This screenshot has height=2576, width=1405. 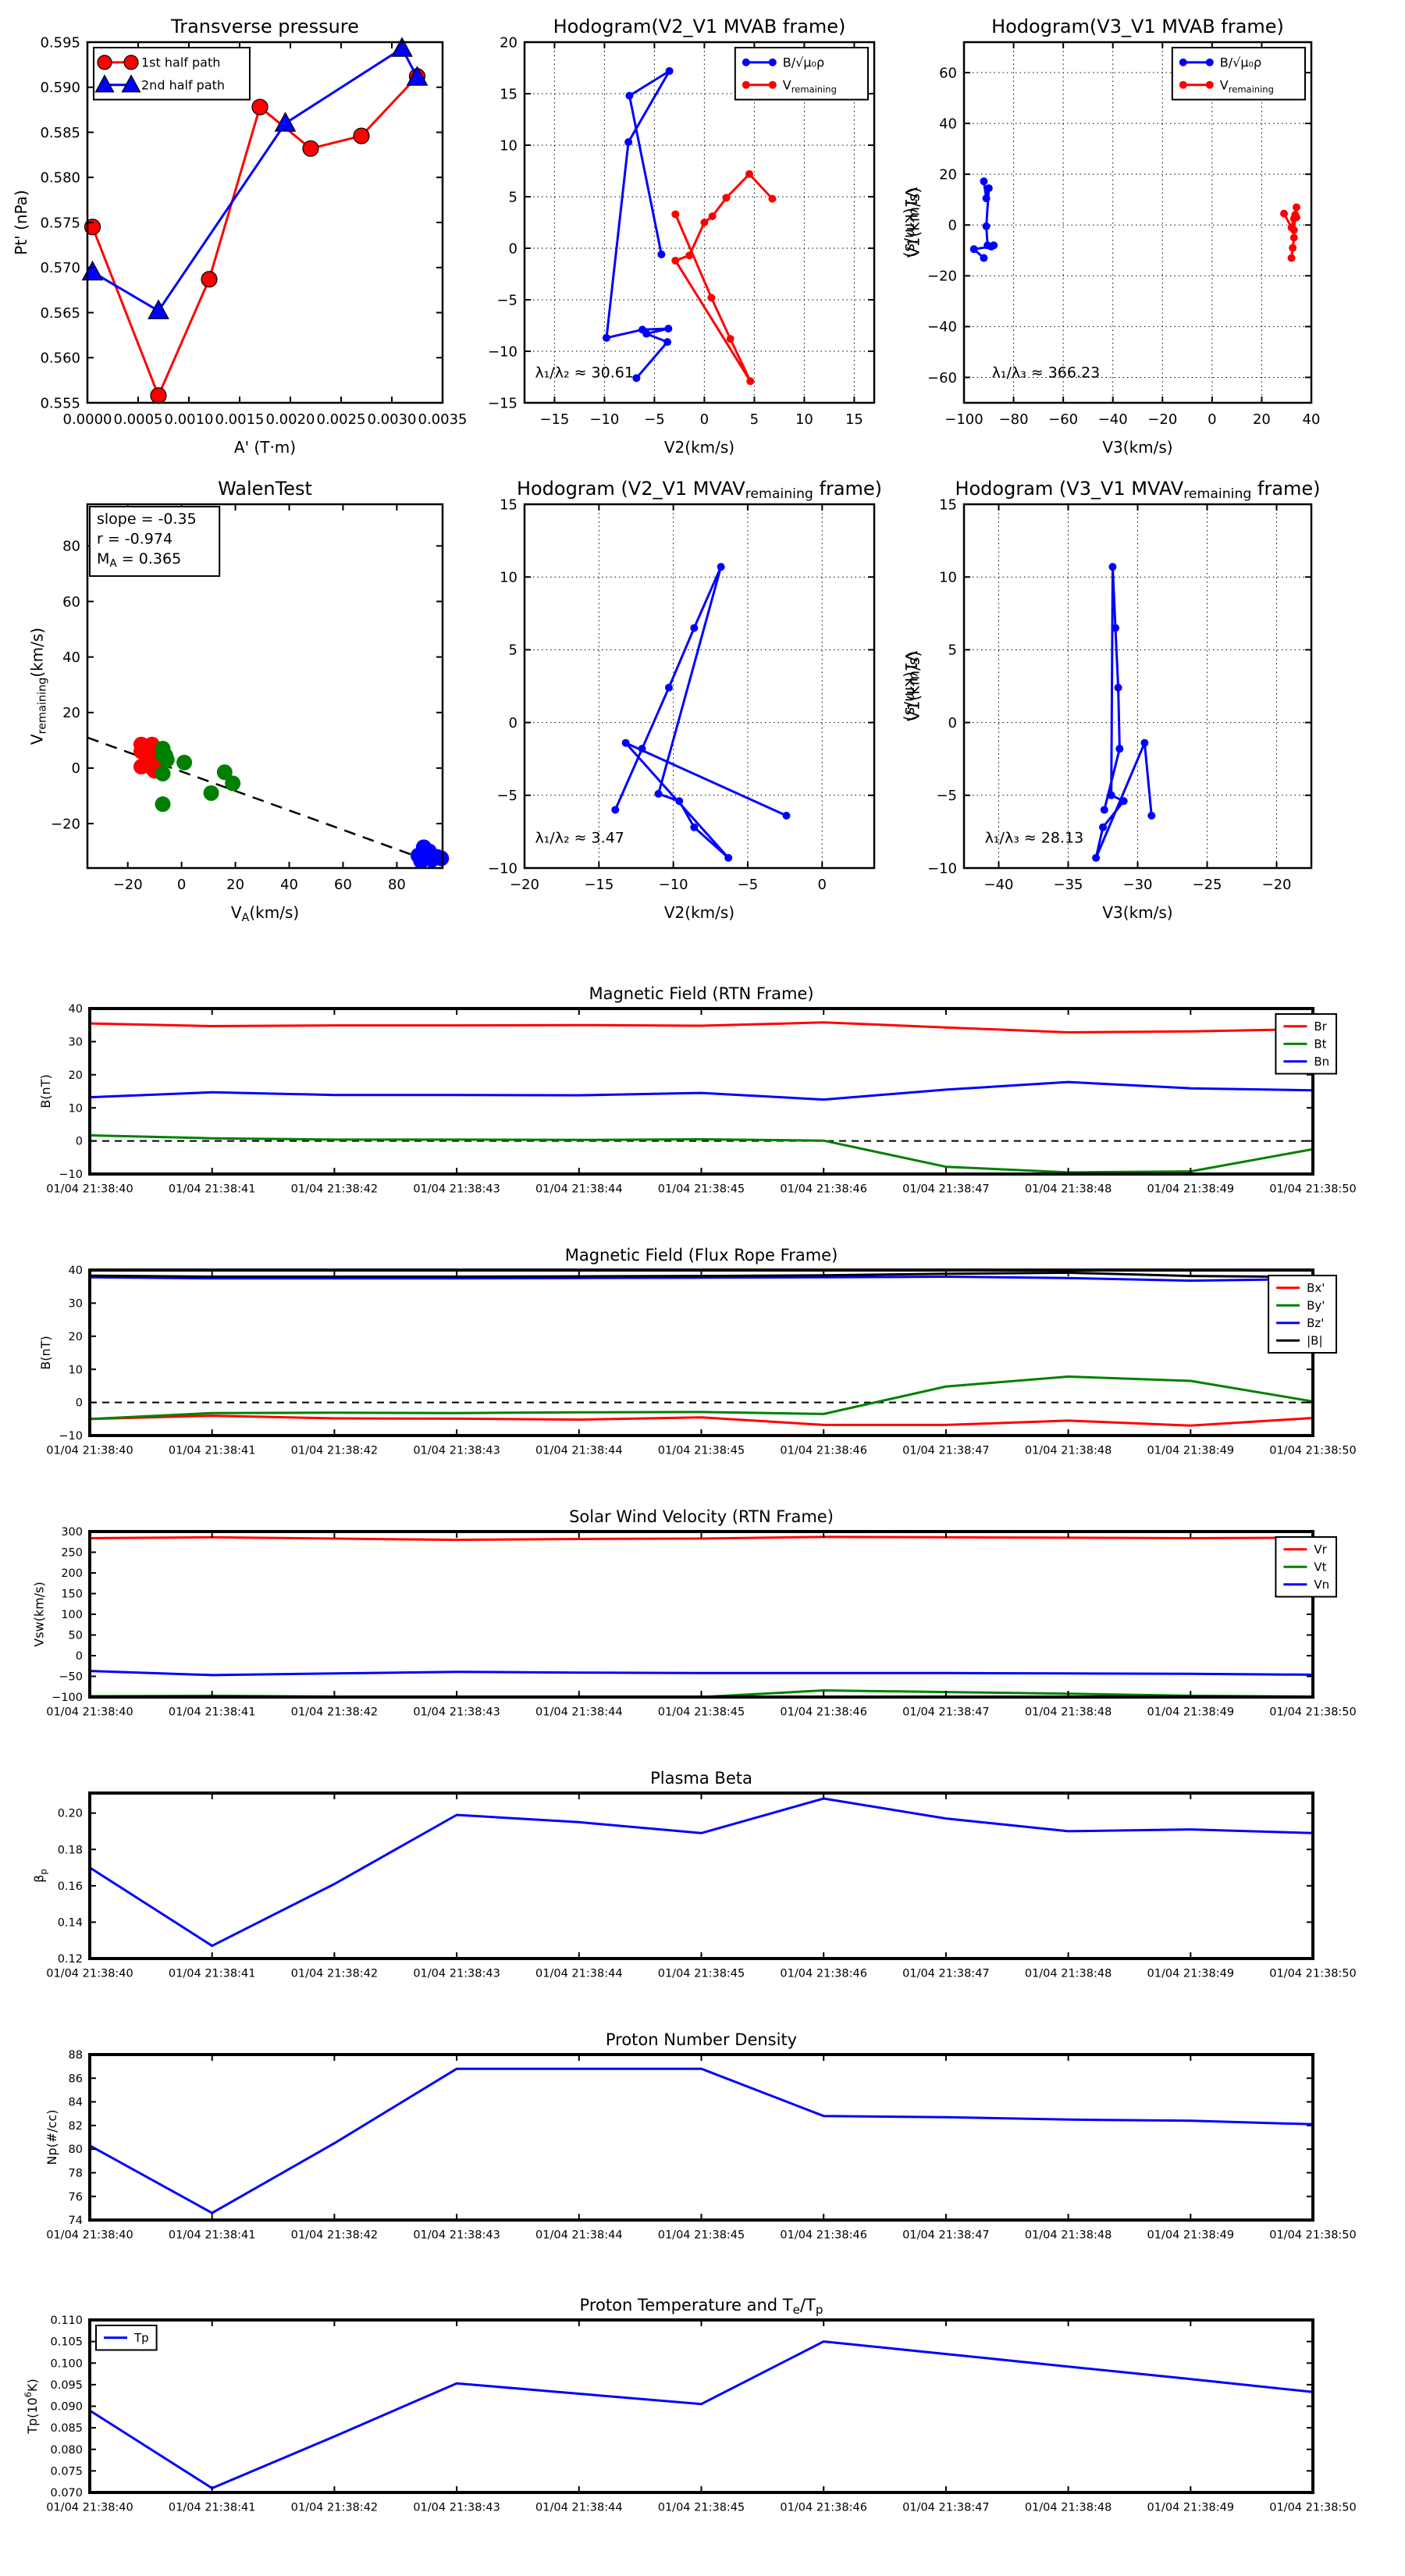 I want to click on svg-text: 0.0000, so click(x=88, y=419).